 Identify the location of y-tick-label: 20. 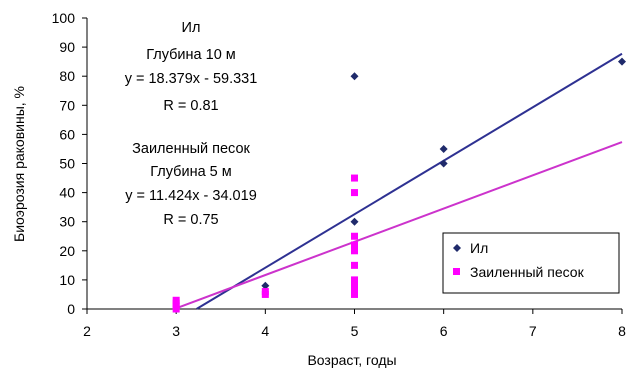
(67, 251).